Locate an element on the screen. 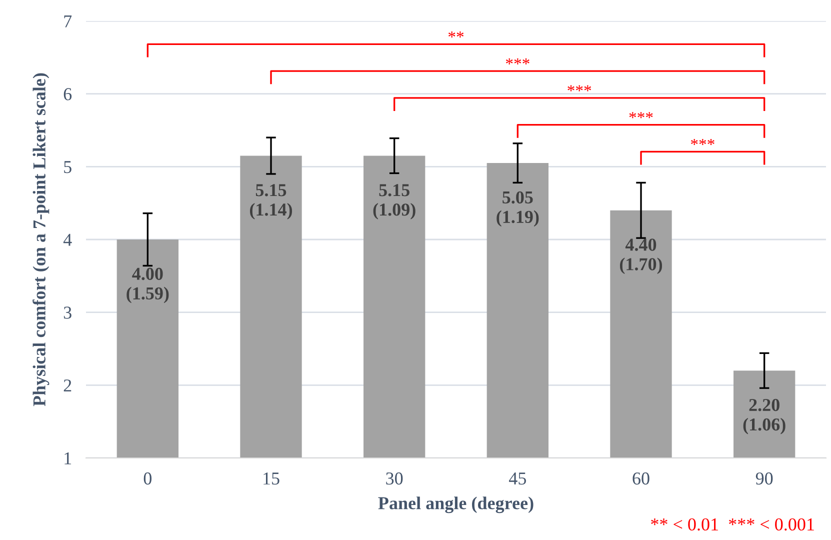 This screenshot has width=831, height=540. x-tick-label: 15 is located at coordinates (272, 478).